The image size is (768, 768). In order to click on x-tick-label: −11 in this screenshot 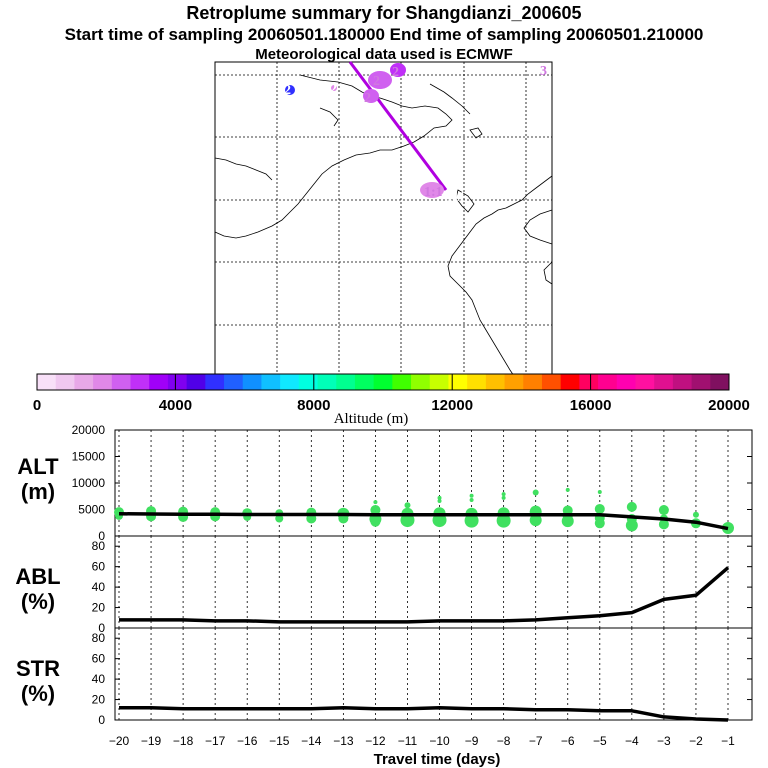, I will do `click(408, 741)`.